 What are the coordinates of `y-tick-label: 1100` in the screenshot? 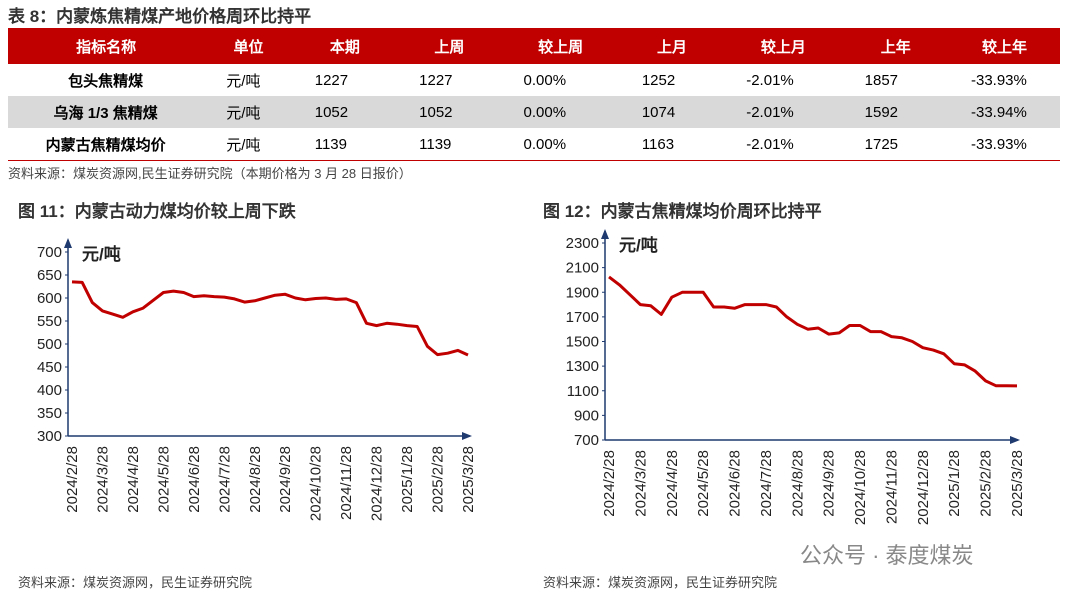 It's located at (583, 391).